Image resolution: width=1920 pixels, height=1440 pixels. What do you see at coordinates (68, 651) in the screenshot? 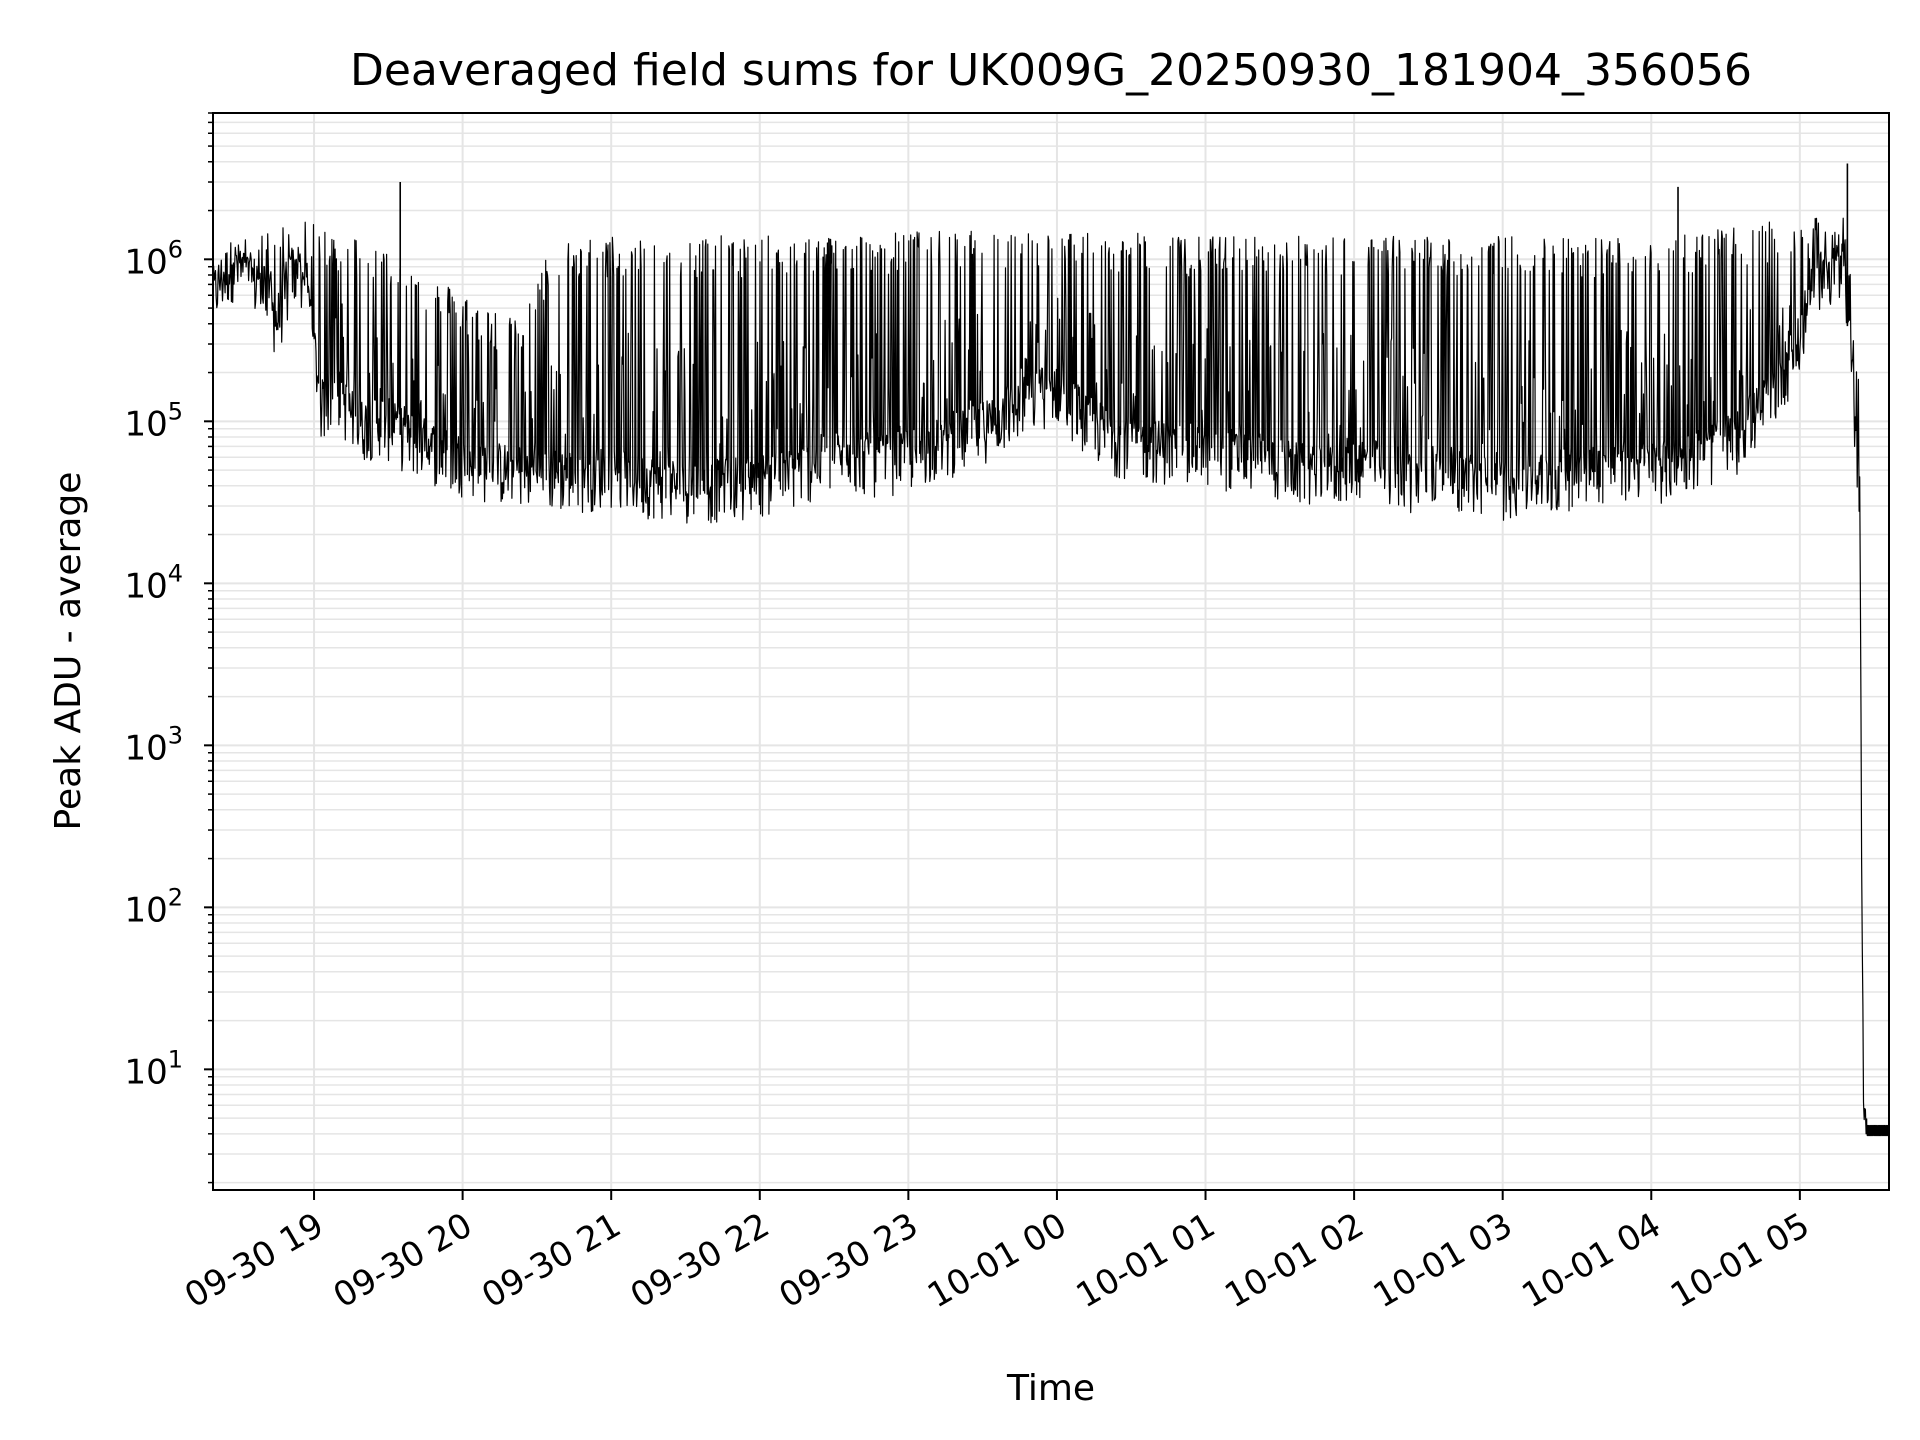
I see `y-axis-label: Peak ADU - average` at bounding box center [68, 651].